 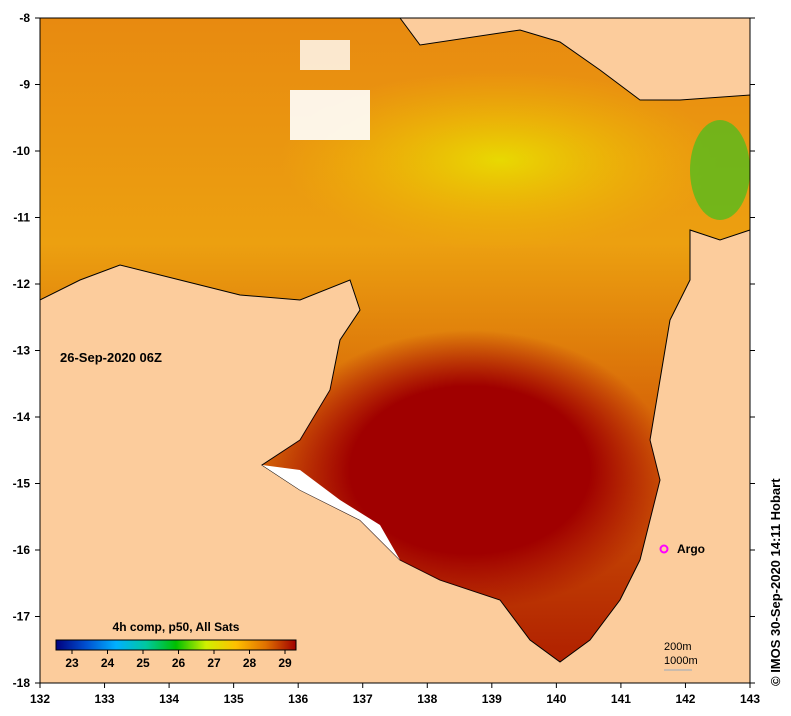 I want to click on lon-tick-label: 137, so click(x=363, y=699).